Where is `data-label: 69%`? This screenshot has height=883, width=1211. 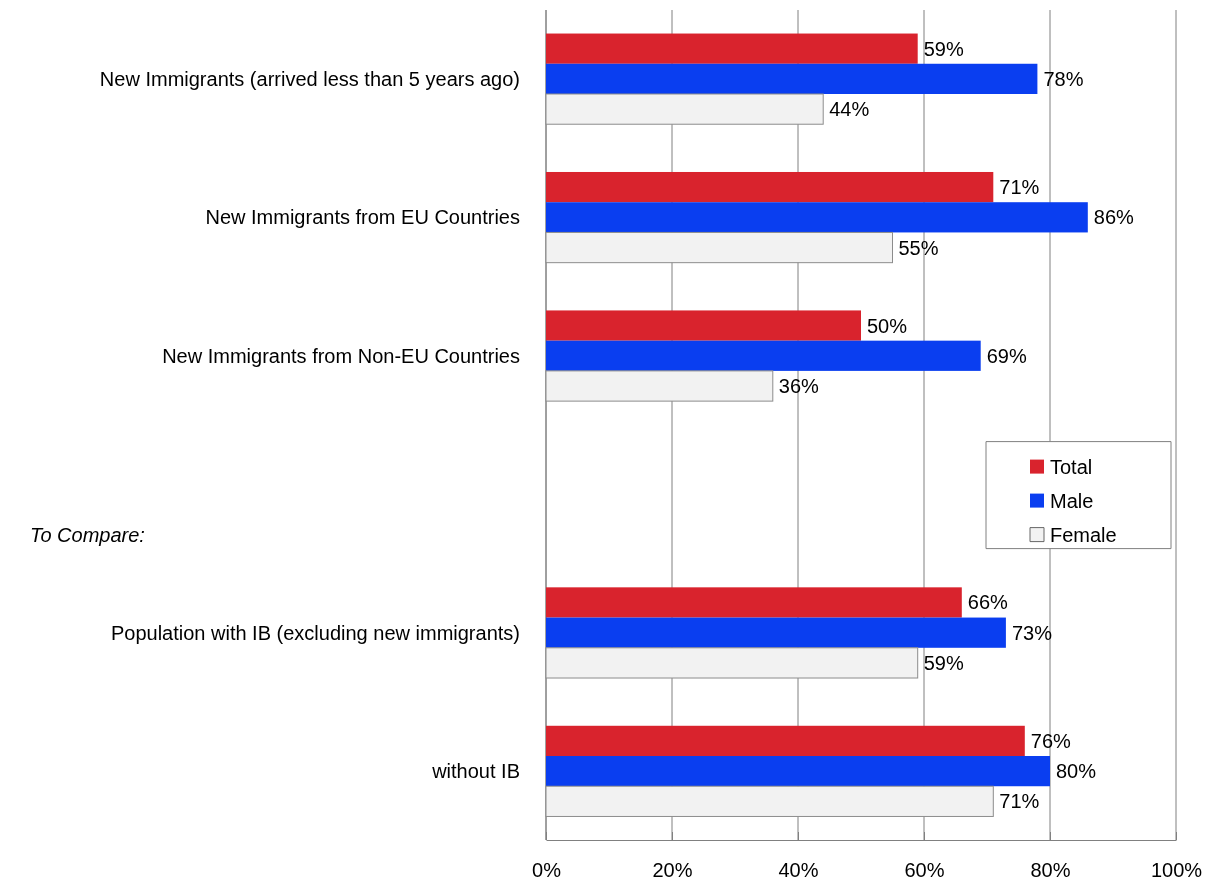 data-label: 69% is located at coordinates (1006, 355).